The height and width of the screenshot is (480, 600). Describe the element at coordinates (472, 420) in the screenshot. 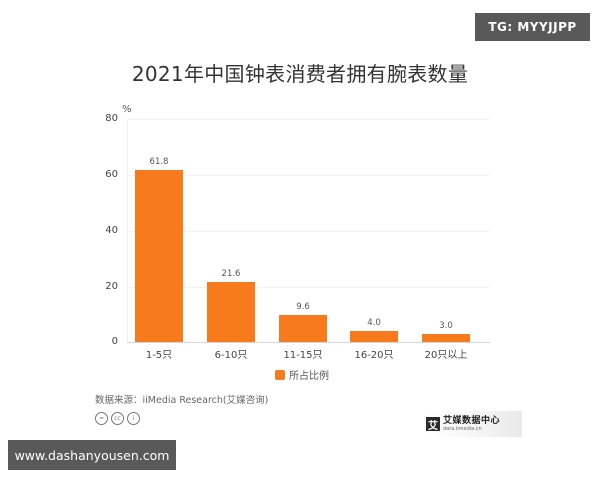

I see `brand-name: 艾媒数据中心` at that location.